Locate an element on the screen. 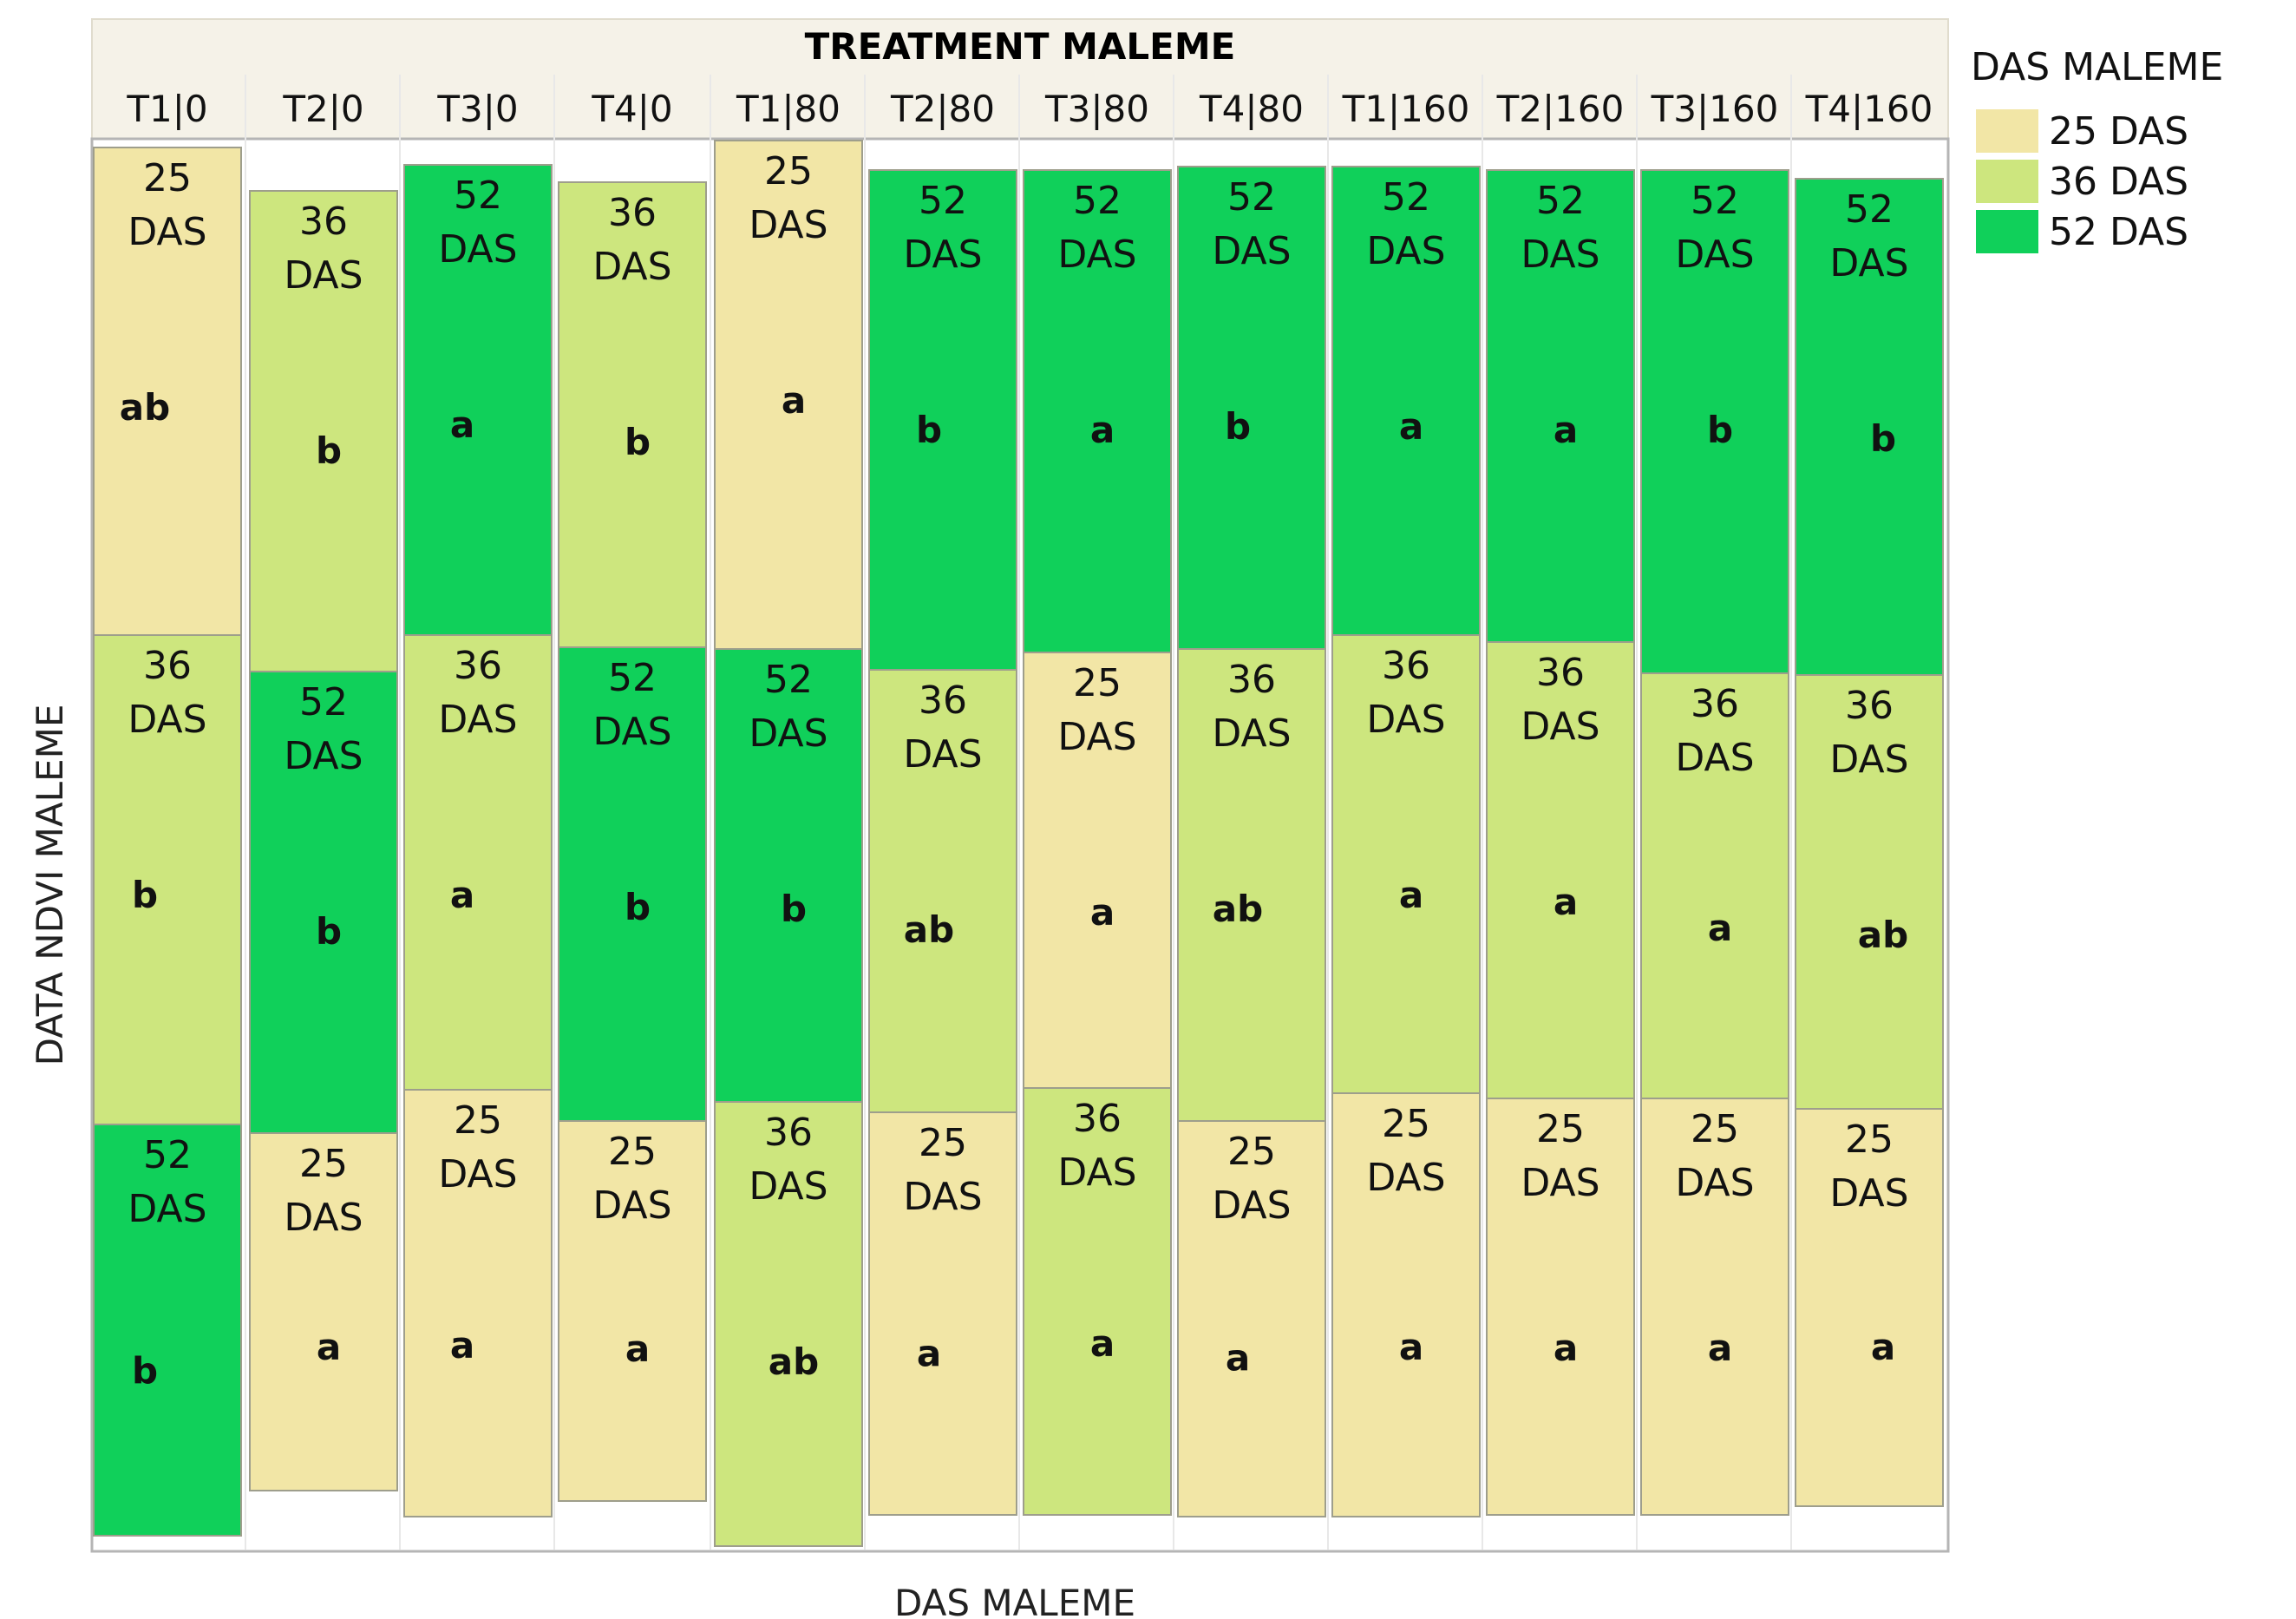 The height and width of the screenshot is (1619, 2296). legend-title: DAS MALEME is located at coordinates (2097, 67).